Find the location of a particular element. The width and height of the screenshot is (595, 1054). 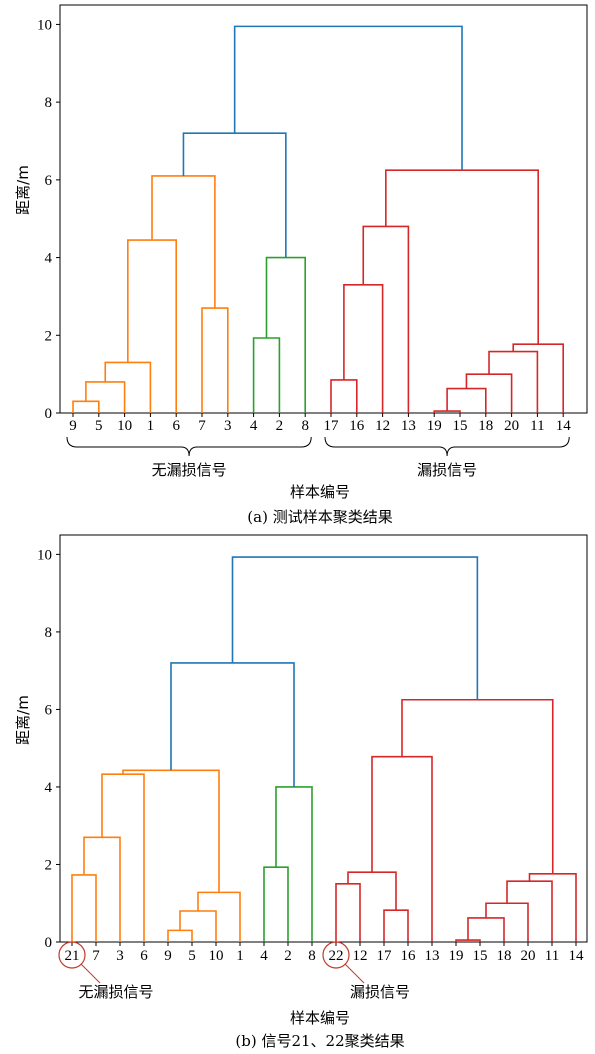

panel-a-x-axis-label: 样本编号 is located at coordinates (320, 492).